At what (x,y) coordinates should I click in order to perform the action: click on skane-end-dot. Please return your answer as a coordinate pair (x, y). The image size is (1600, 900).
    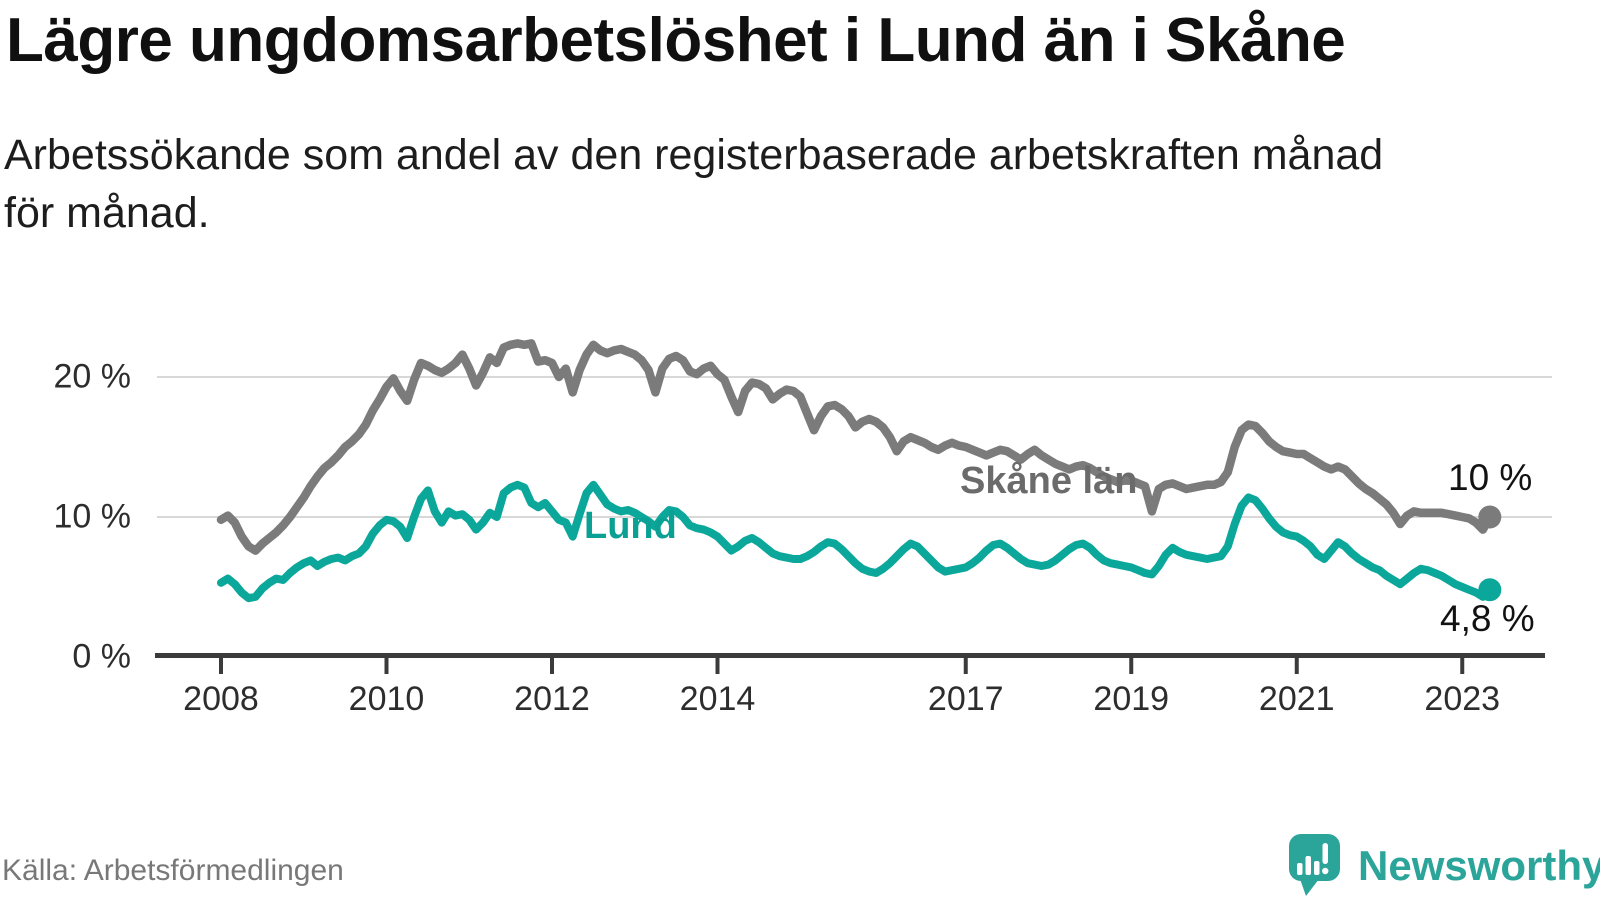
    Looking at the image, I should click on (1490, 517).